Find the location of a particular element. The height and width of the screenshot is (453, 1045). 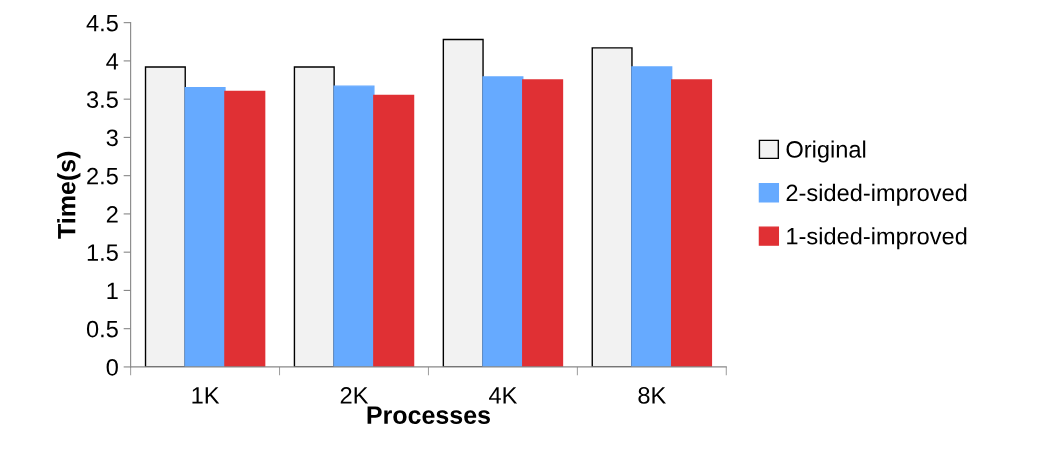

y-tick-label: 1.5 is located at coordinates (102, 252).